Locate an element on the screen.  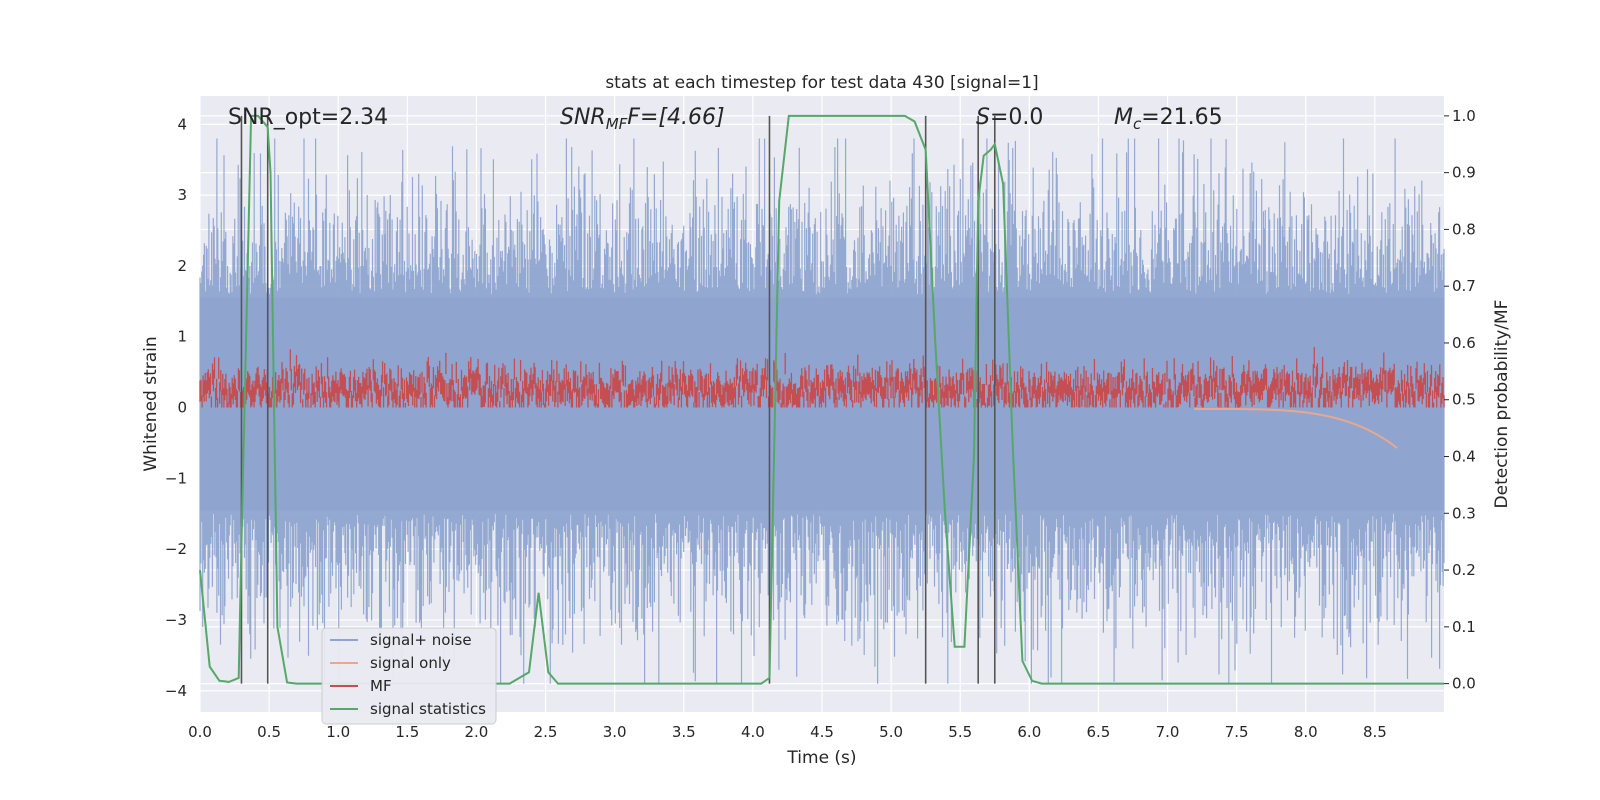
mf-line is located at coordinates (822, 377).